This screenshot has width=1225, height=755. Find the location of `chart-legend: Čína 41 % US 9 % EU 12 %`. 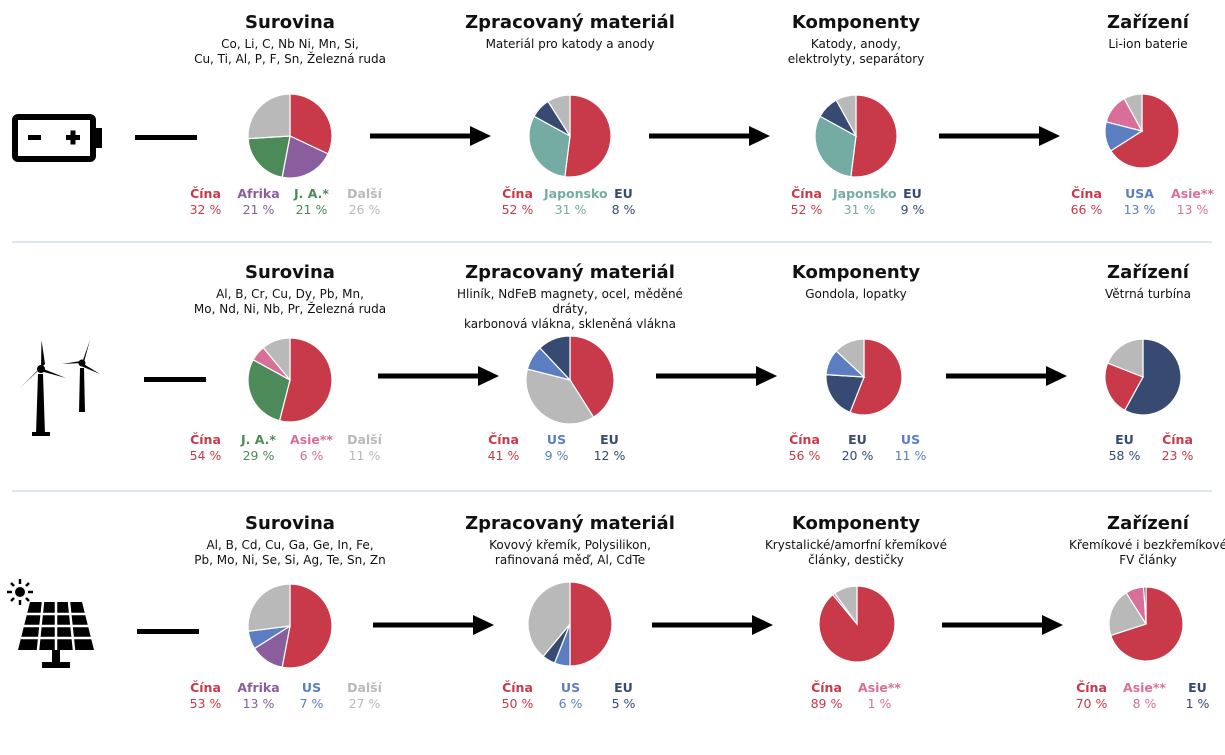

chart-legend: Čína 41 % US 9 % EU 12 % is located at coordinates (556, 448).